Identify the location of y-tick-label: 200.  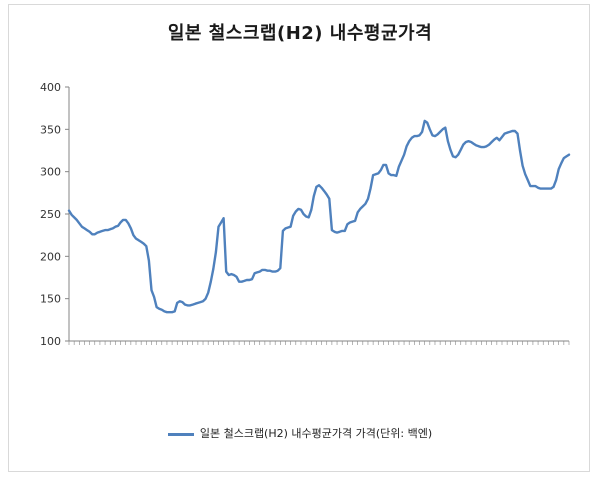
(50, 256).